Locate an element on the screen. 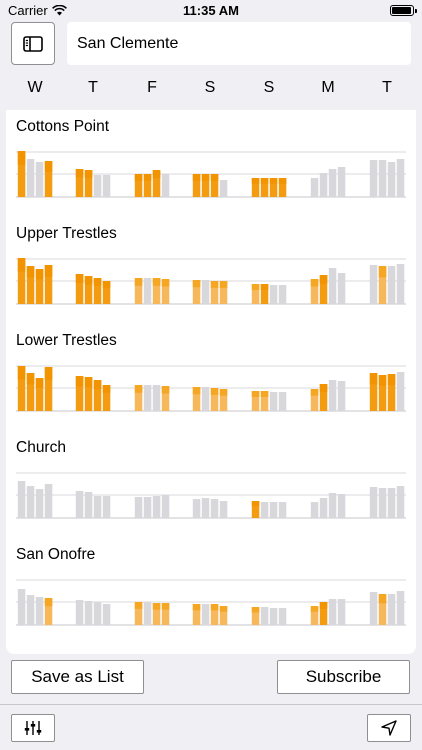  filter-button is located at coordinates (33, 728).